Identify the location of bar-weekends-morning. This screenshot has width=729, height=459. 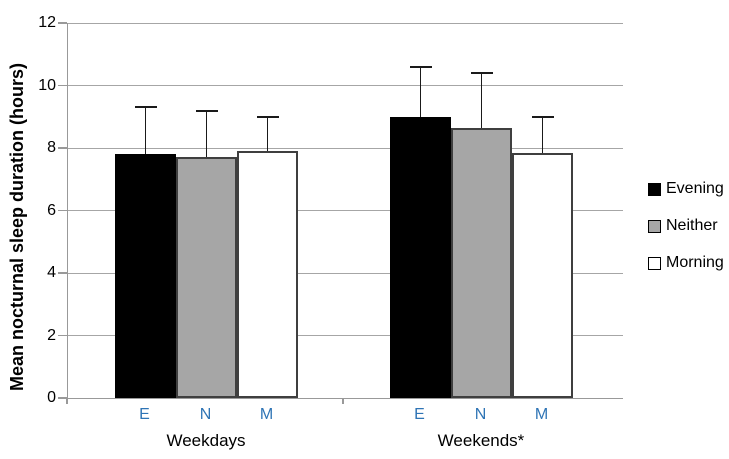
(542, 275).